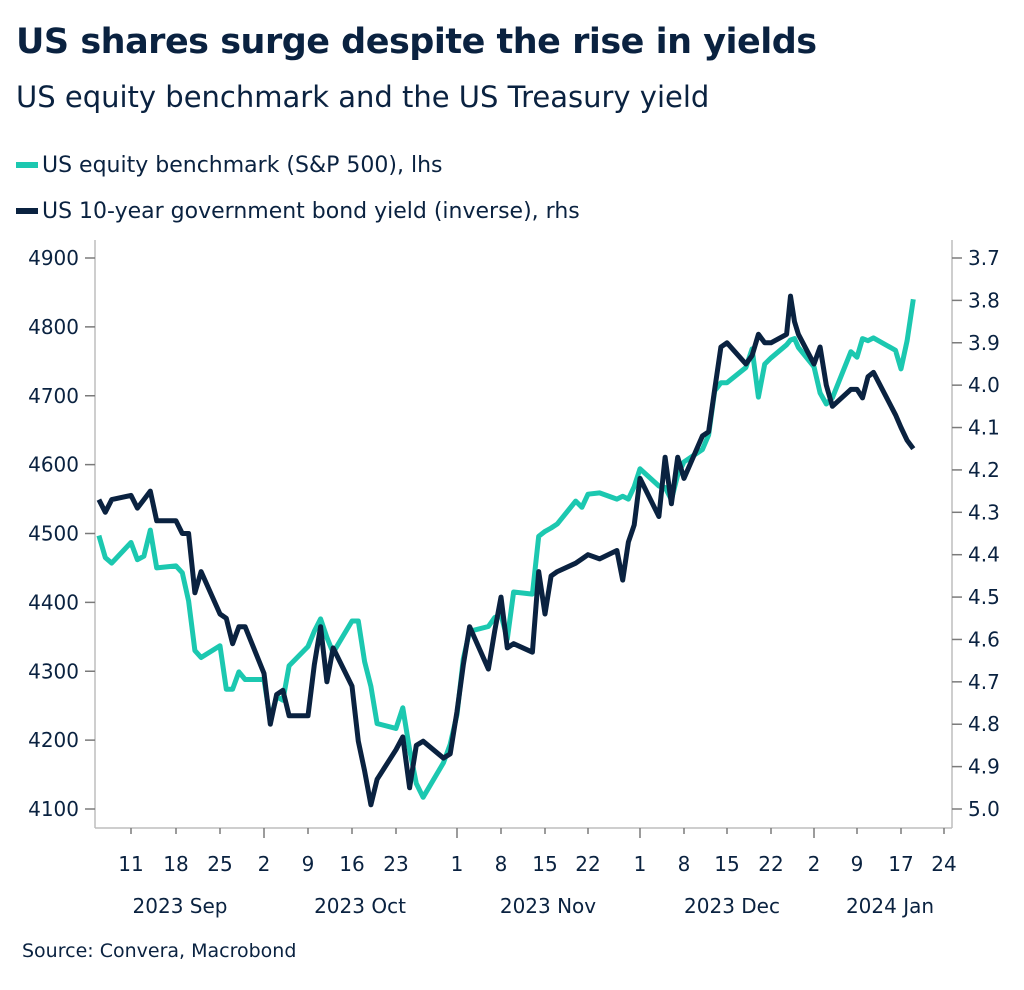  Describe the element at coordinates (53, 602) in the screenshot. I see `y-left-tick-label: 4400` at that location.